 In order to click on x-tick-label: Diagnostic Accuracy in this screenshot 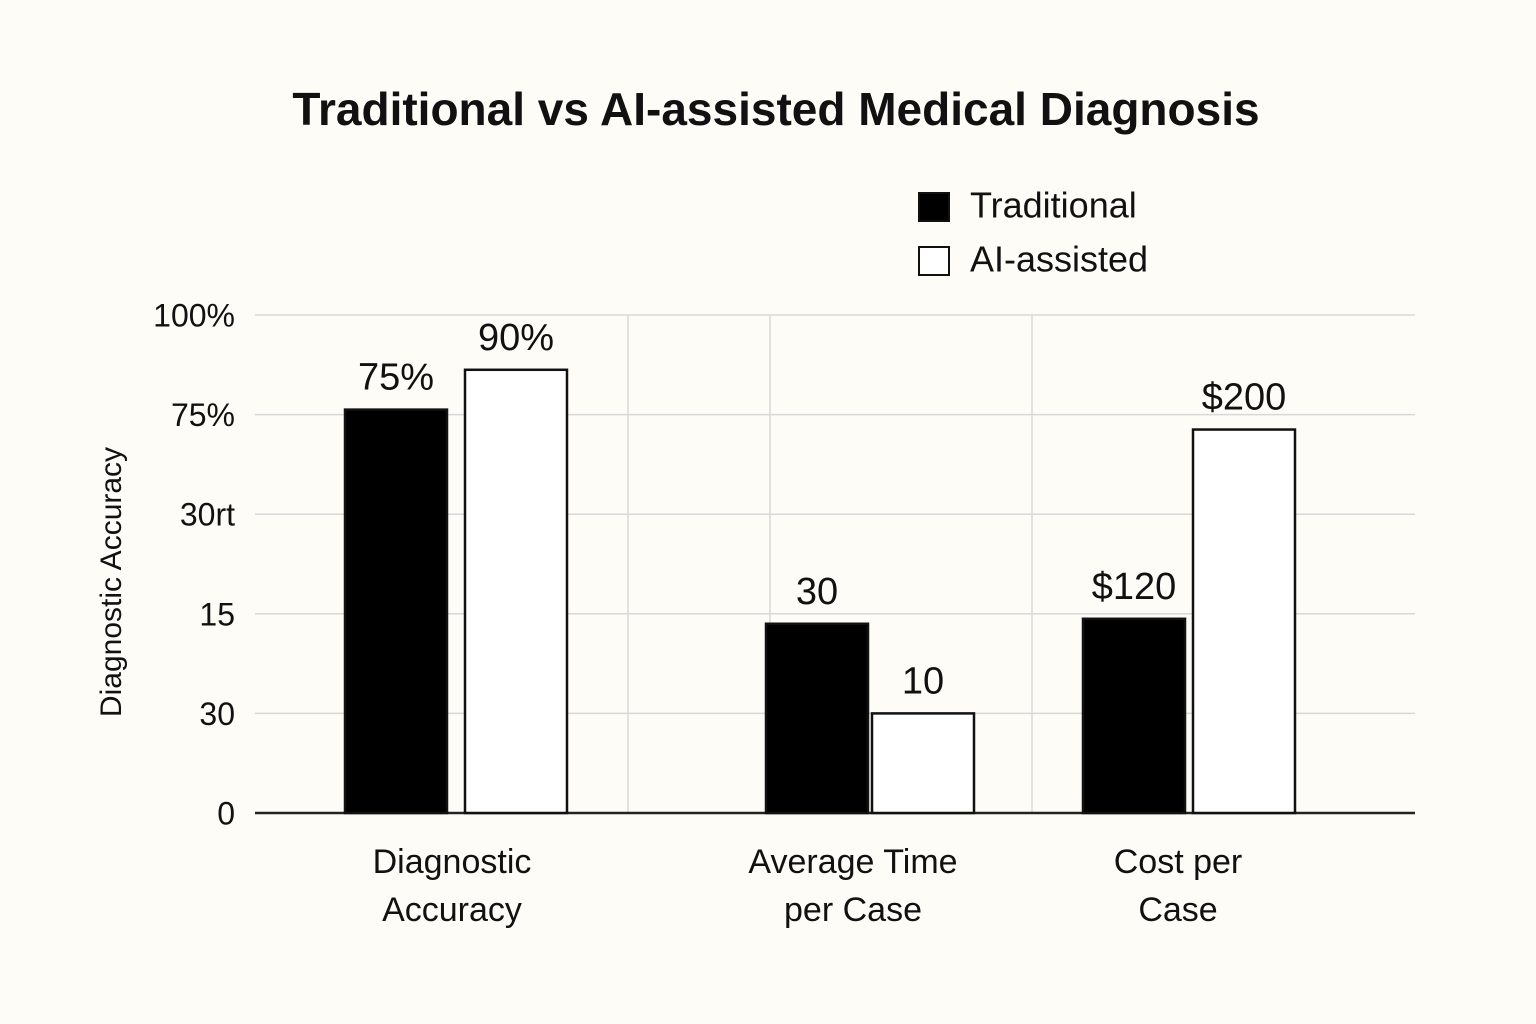, I will do `click(452, 886)`.